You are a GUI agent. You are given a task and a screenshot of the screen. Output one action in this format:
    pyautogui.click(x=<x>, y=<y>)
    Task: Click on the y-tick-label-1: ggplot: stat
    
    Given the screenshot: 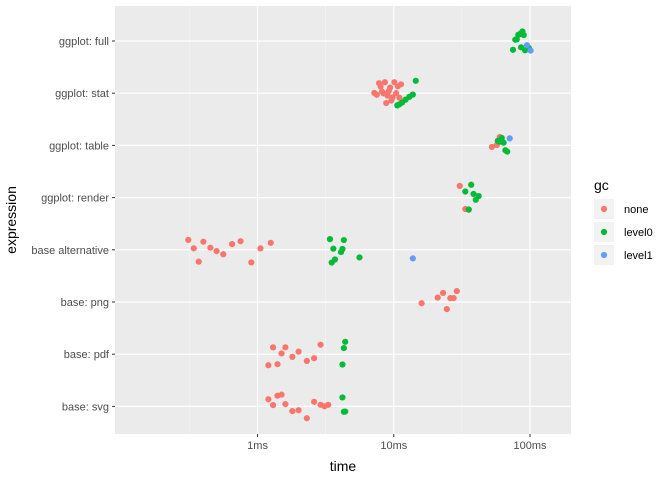 What is the action you would take?
    pyautogui.click(x=82, y=94)
    